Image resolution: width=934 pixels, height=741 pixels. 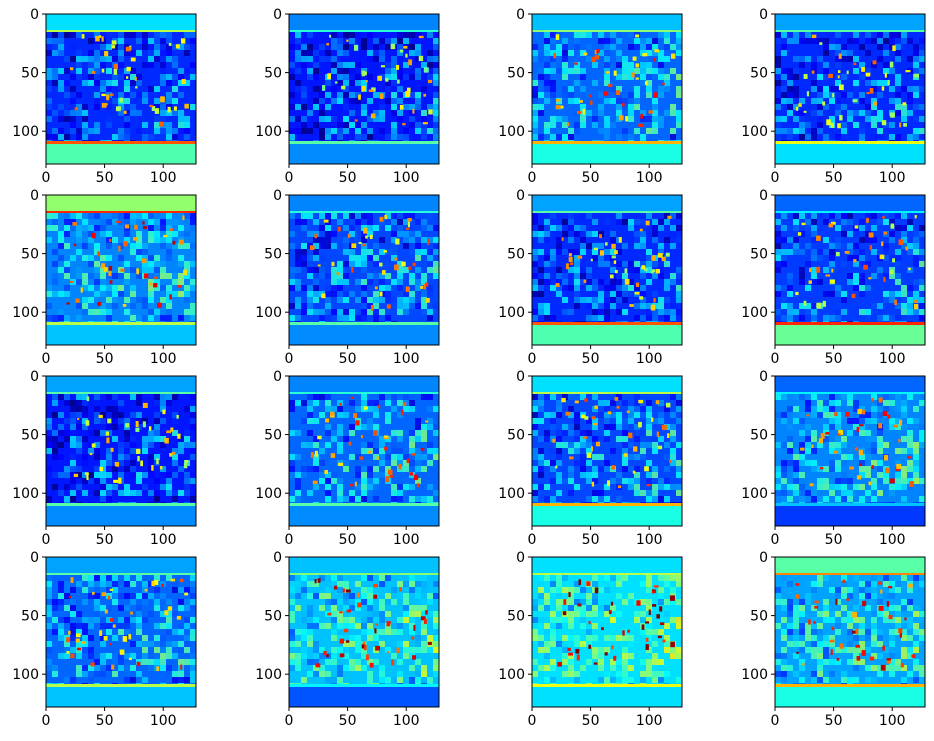 I want to click on feature-map-panel-4: 0 50 100 0 50 100, so click(x=833, y=96).